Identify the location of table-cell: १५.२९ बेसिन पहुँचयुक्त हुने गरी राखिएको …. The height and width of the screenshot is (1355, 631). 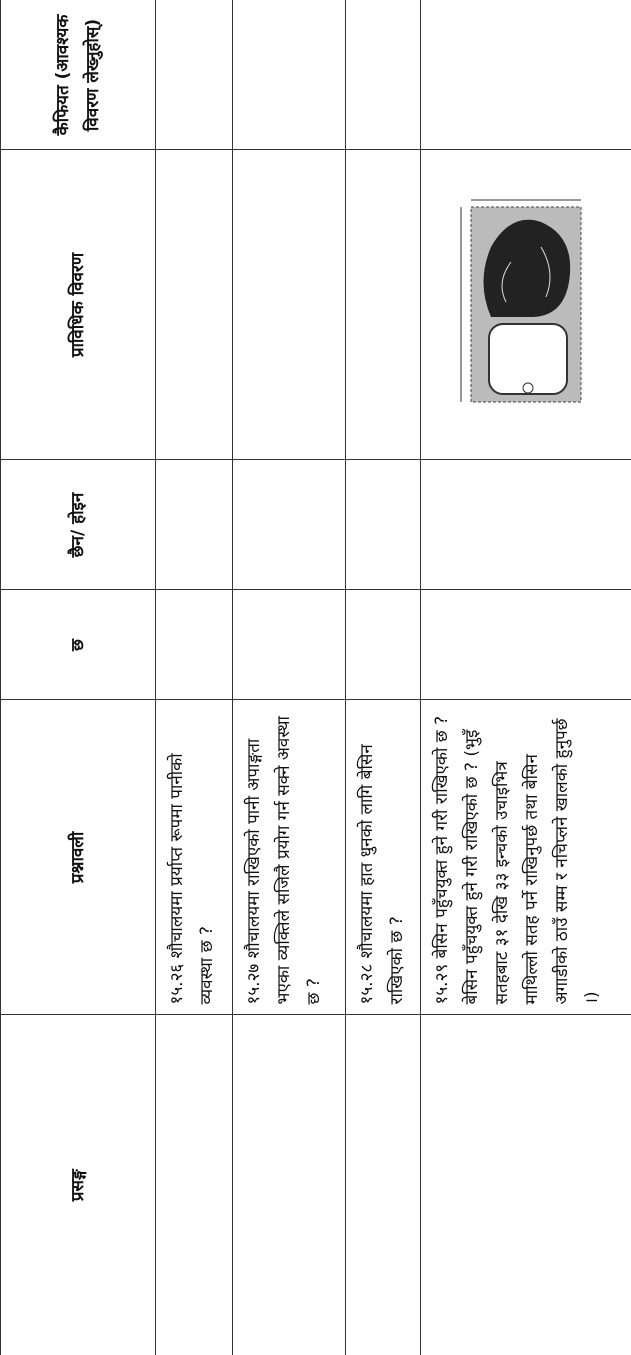
(525, 857).